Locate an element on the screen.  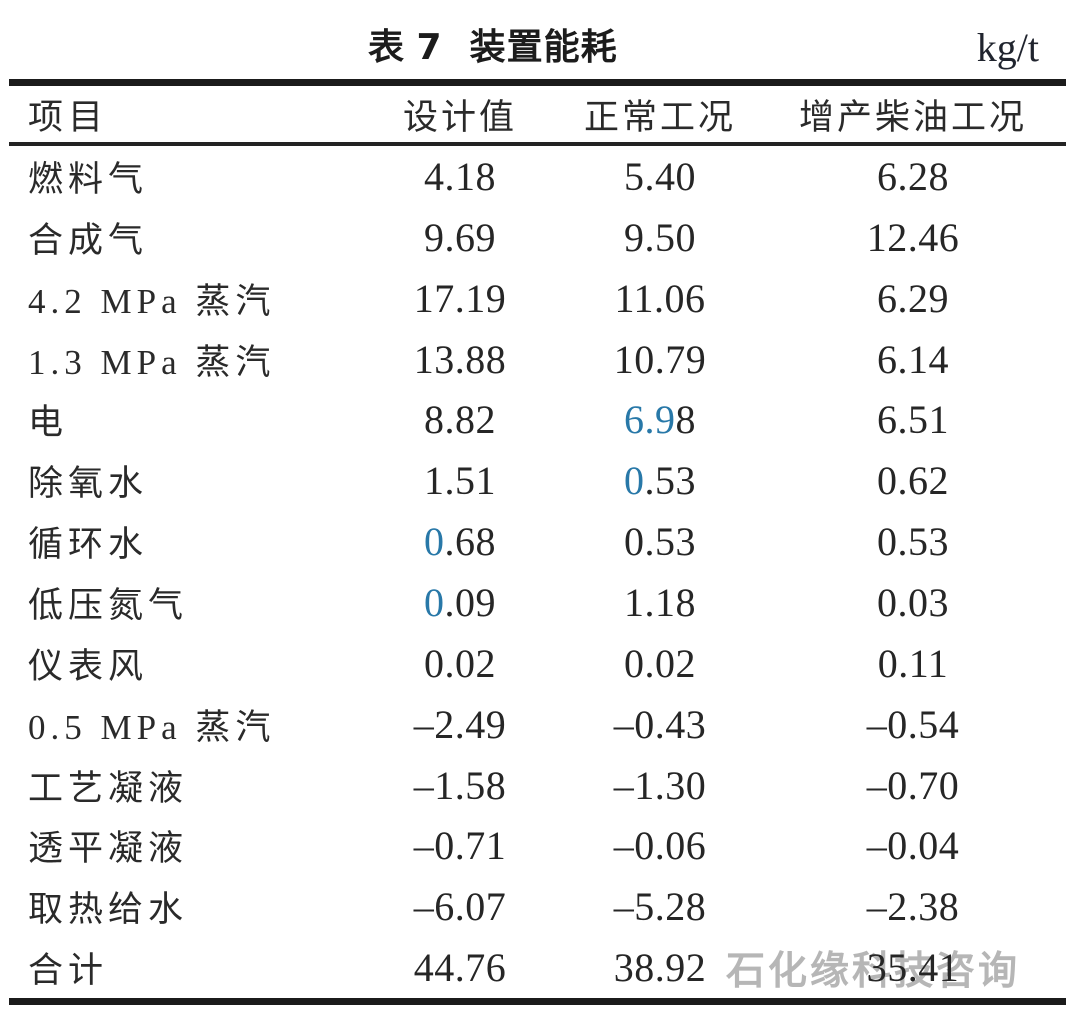
cell-value: 5.40 is located at coordinates (660, 176).